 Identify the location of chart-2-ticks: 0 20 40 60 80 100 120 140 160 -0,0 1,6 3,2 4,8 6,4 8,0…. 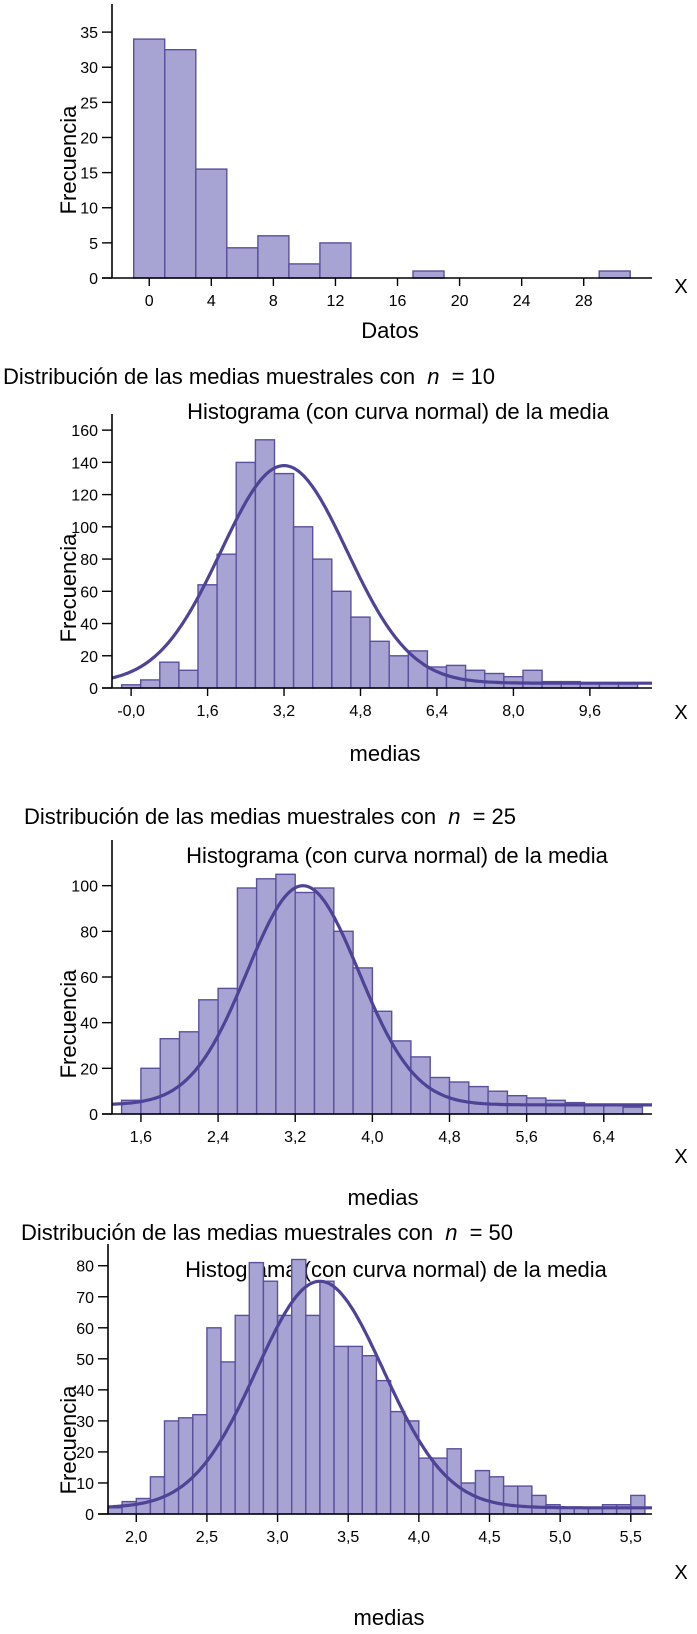
(336, 571).